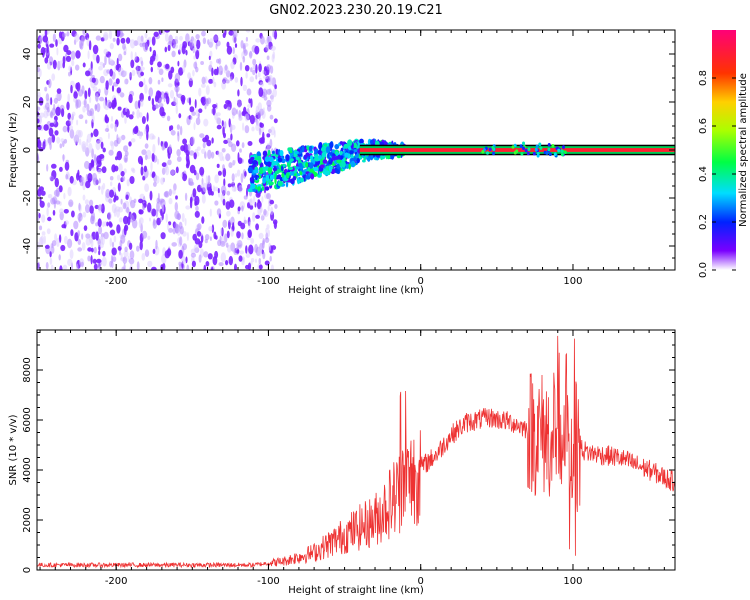  What do you see at coordinates (724, 150) in the screenshot?
I see `colorbar-gradient` at bounding box center [724, 150].